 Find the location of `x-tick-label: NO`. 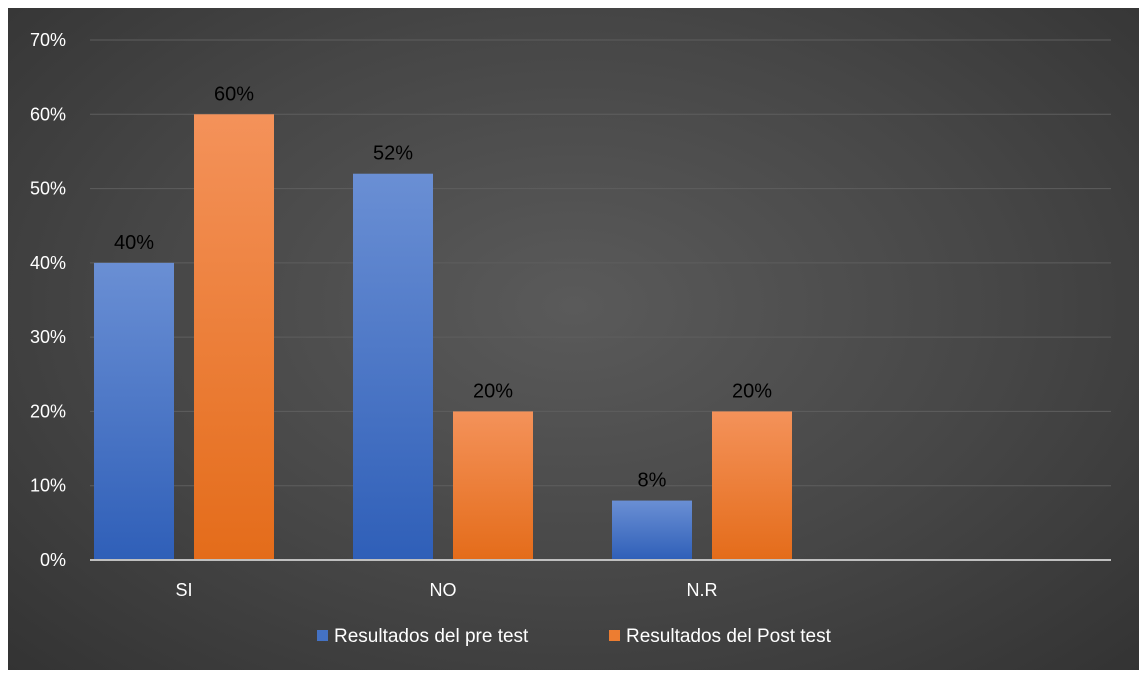

x-tick-label: NO is located at coordinates (443, 590).